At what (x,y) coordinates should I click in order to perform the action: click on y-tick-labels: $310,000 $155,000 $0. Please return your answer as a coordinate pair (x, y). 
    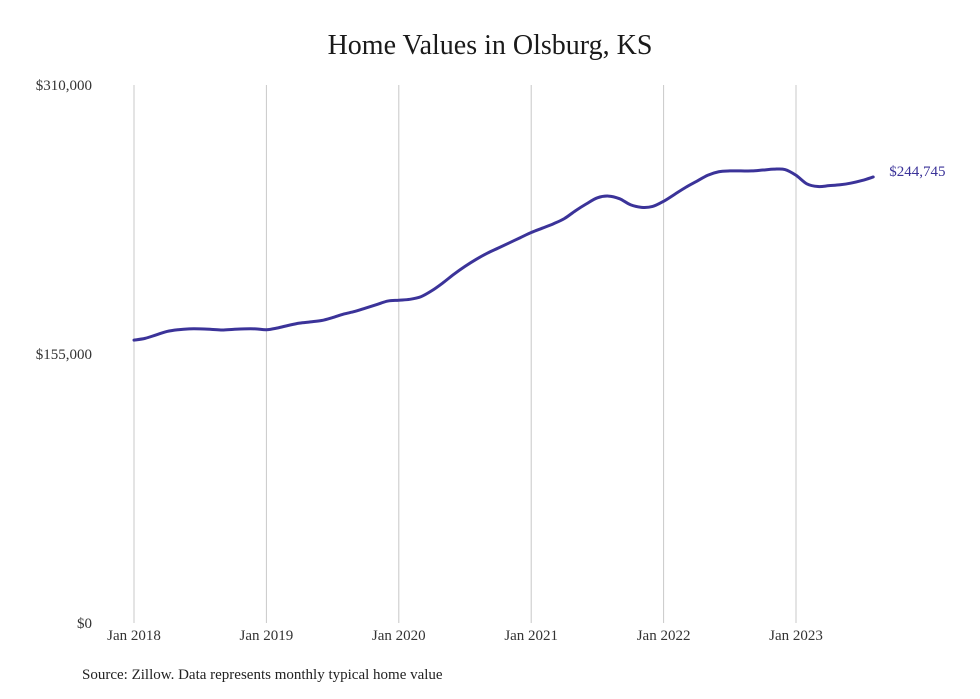
    Looking at the image, I should click on (64, 355).